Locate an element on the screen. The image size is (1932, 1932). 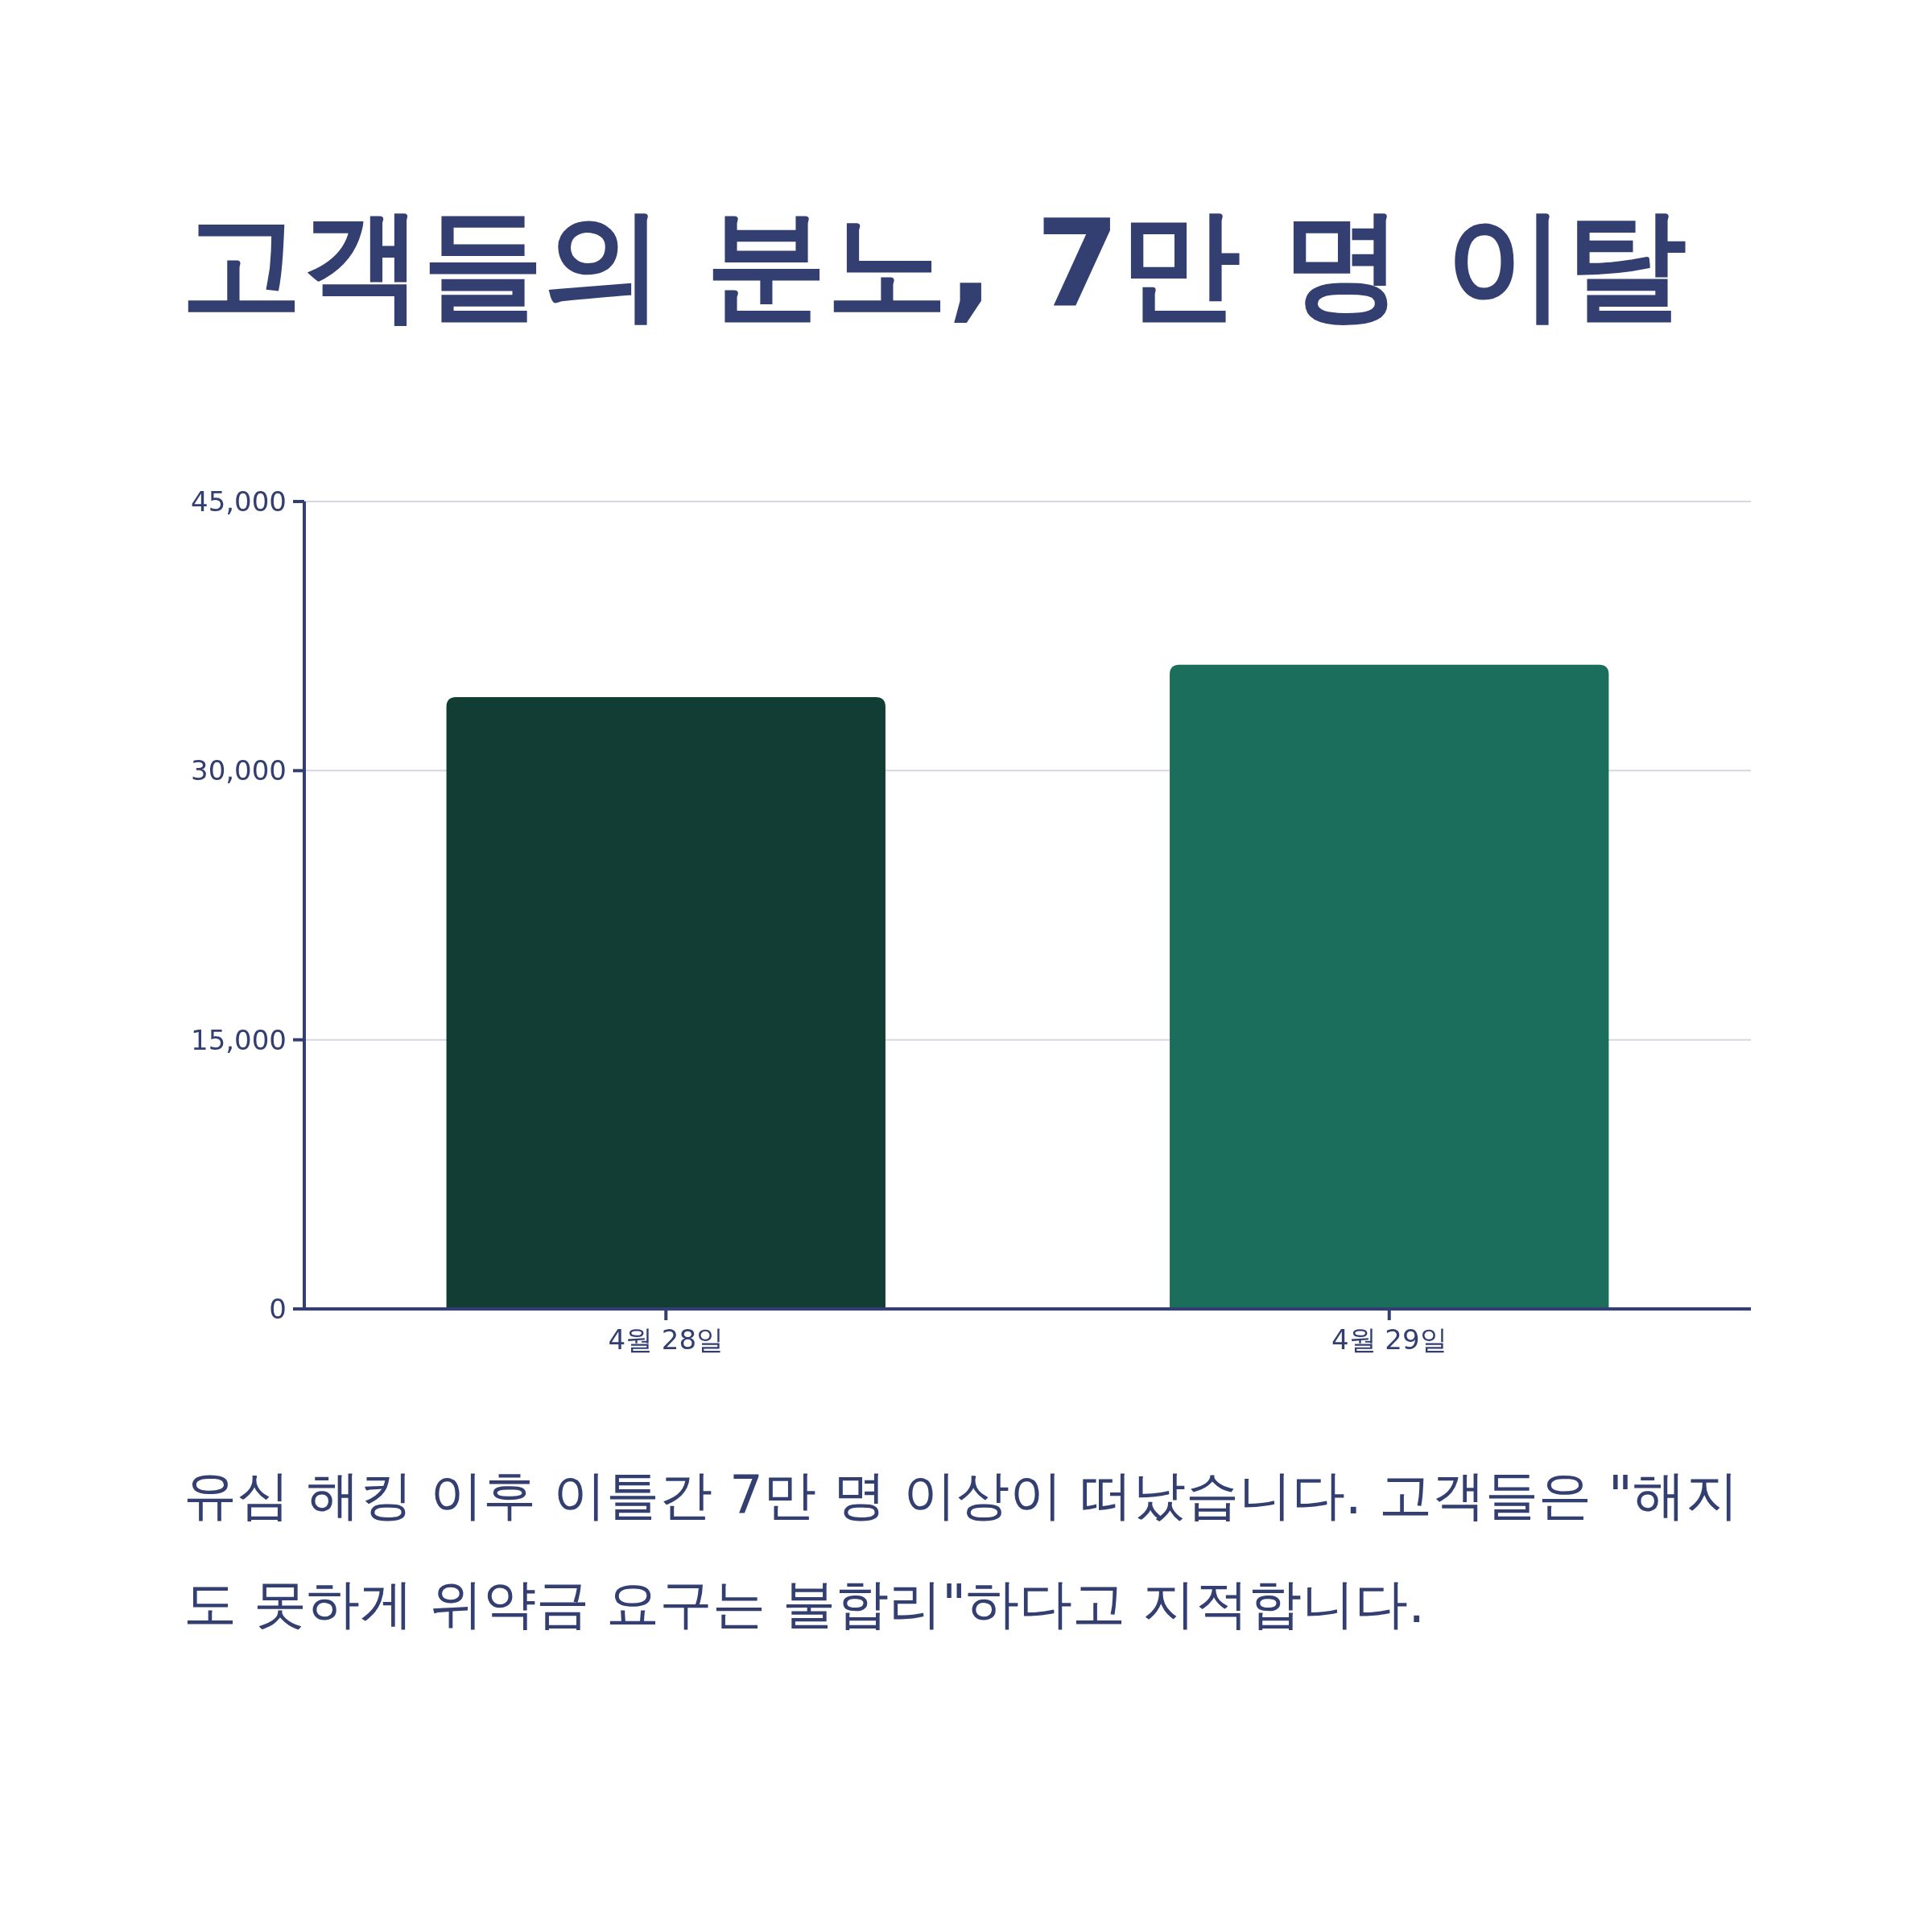
x-tick-label: 4월 29일 is located at coordinates (1389, 1339).